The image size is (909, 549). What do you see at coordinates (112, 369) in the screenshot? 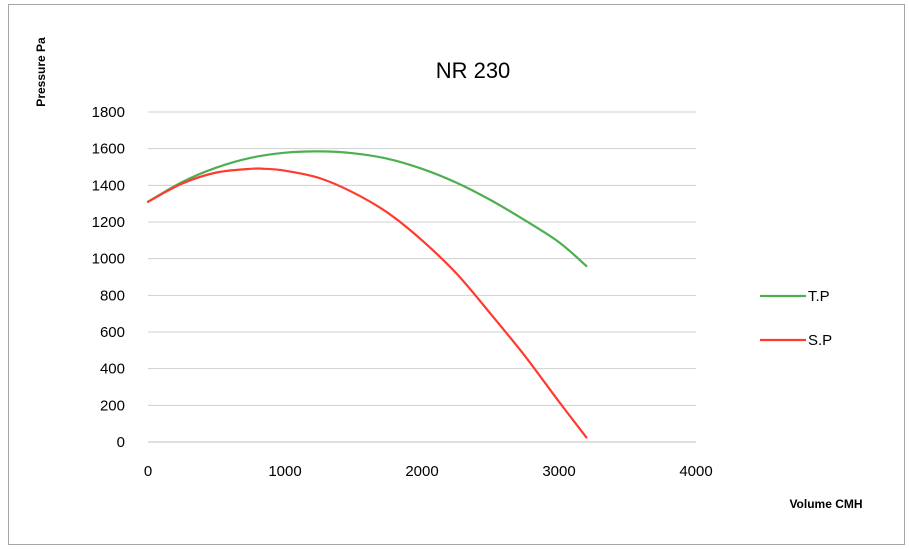
I see `y-tick-label: 400` at bounding box center [112, 369].